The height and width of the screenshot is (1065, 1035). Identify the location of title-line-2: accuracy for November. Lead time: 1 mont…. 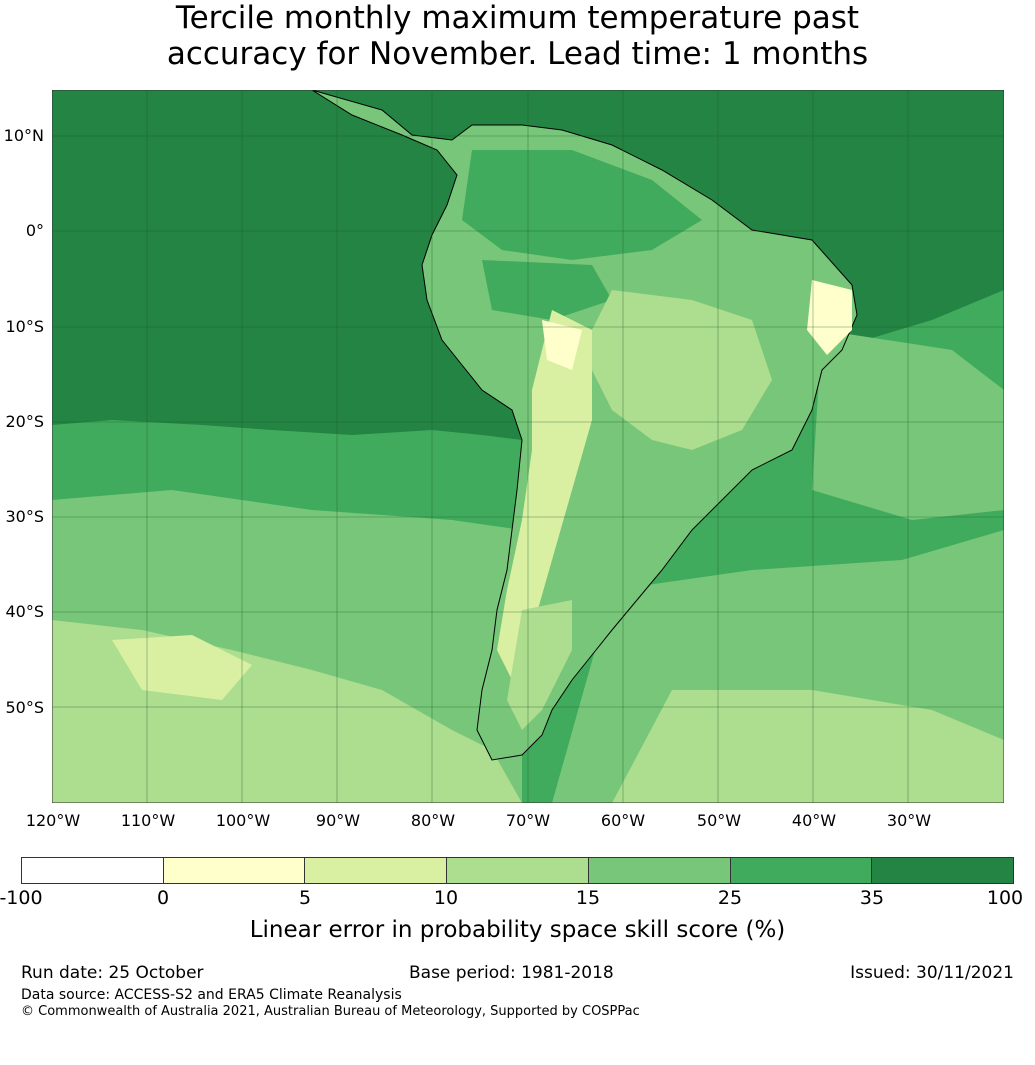
(517, 54).